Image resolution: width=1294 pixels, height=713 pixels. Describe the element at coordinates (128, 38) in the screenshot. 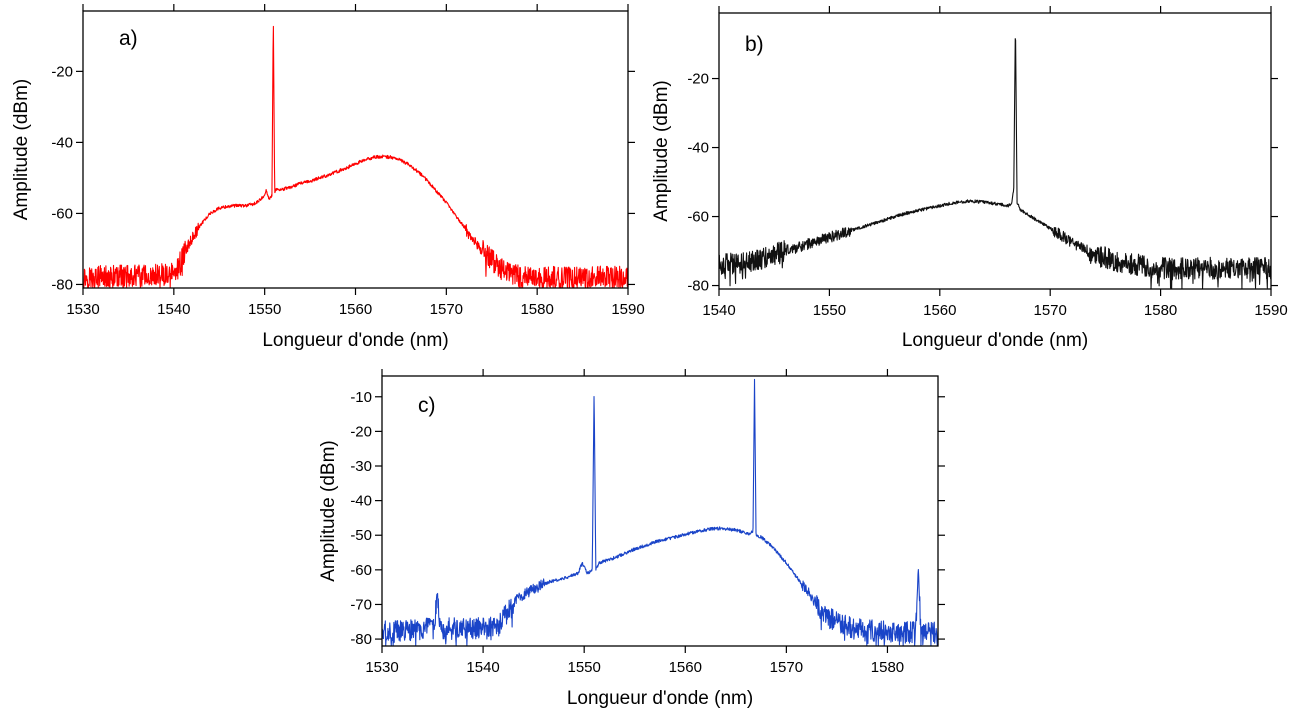

I see `panel-label-a: a)` at that location.